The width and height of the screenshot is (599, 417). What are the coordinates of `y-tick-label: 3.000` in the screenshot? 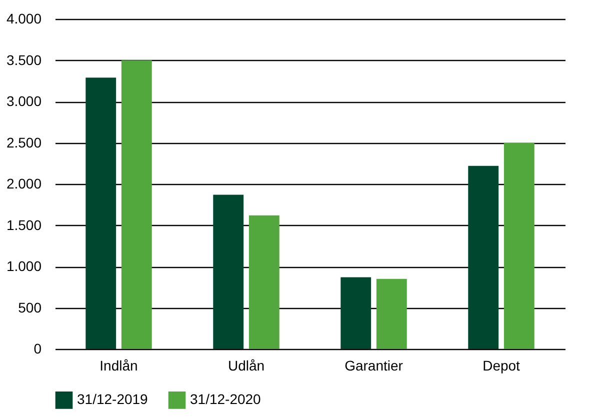 It's located at (24, 101).